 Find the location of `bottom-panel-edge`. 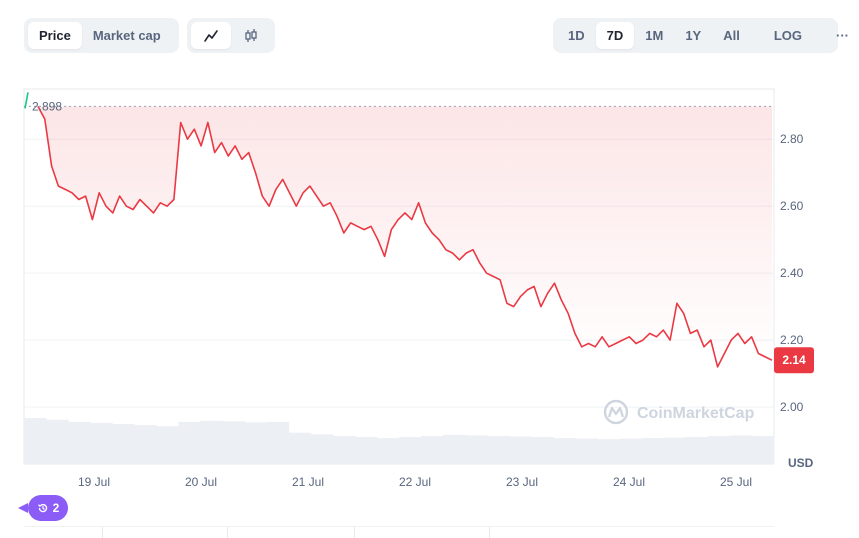

bottom-panel-edge is located at coordinates (399, 532).